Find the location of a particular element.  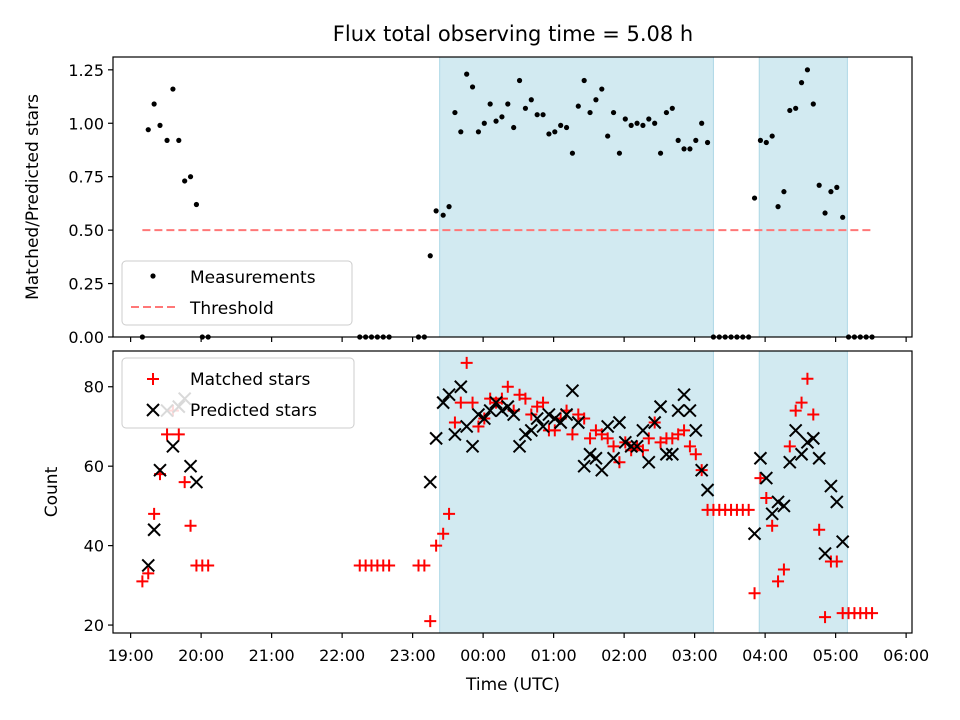

legend-threshold-label: Threshold is located at coordinates (231, 309).